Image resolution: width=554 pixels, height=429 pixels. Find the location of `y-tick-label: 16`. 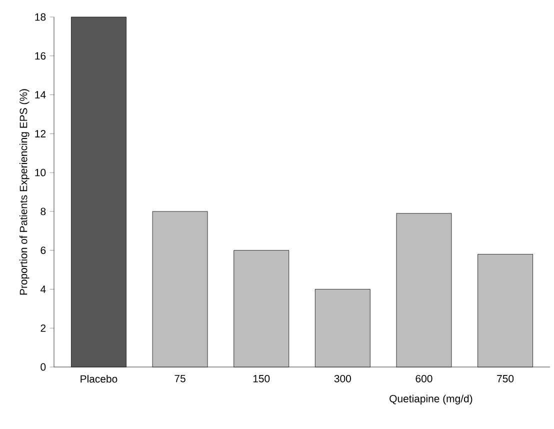

y-tick-label: 16 is located at coordinates (40, 56).